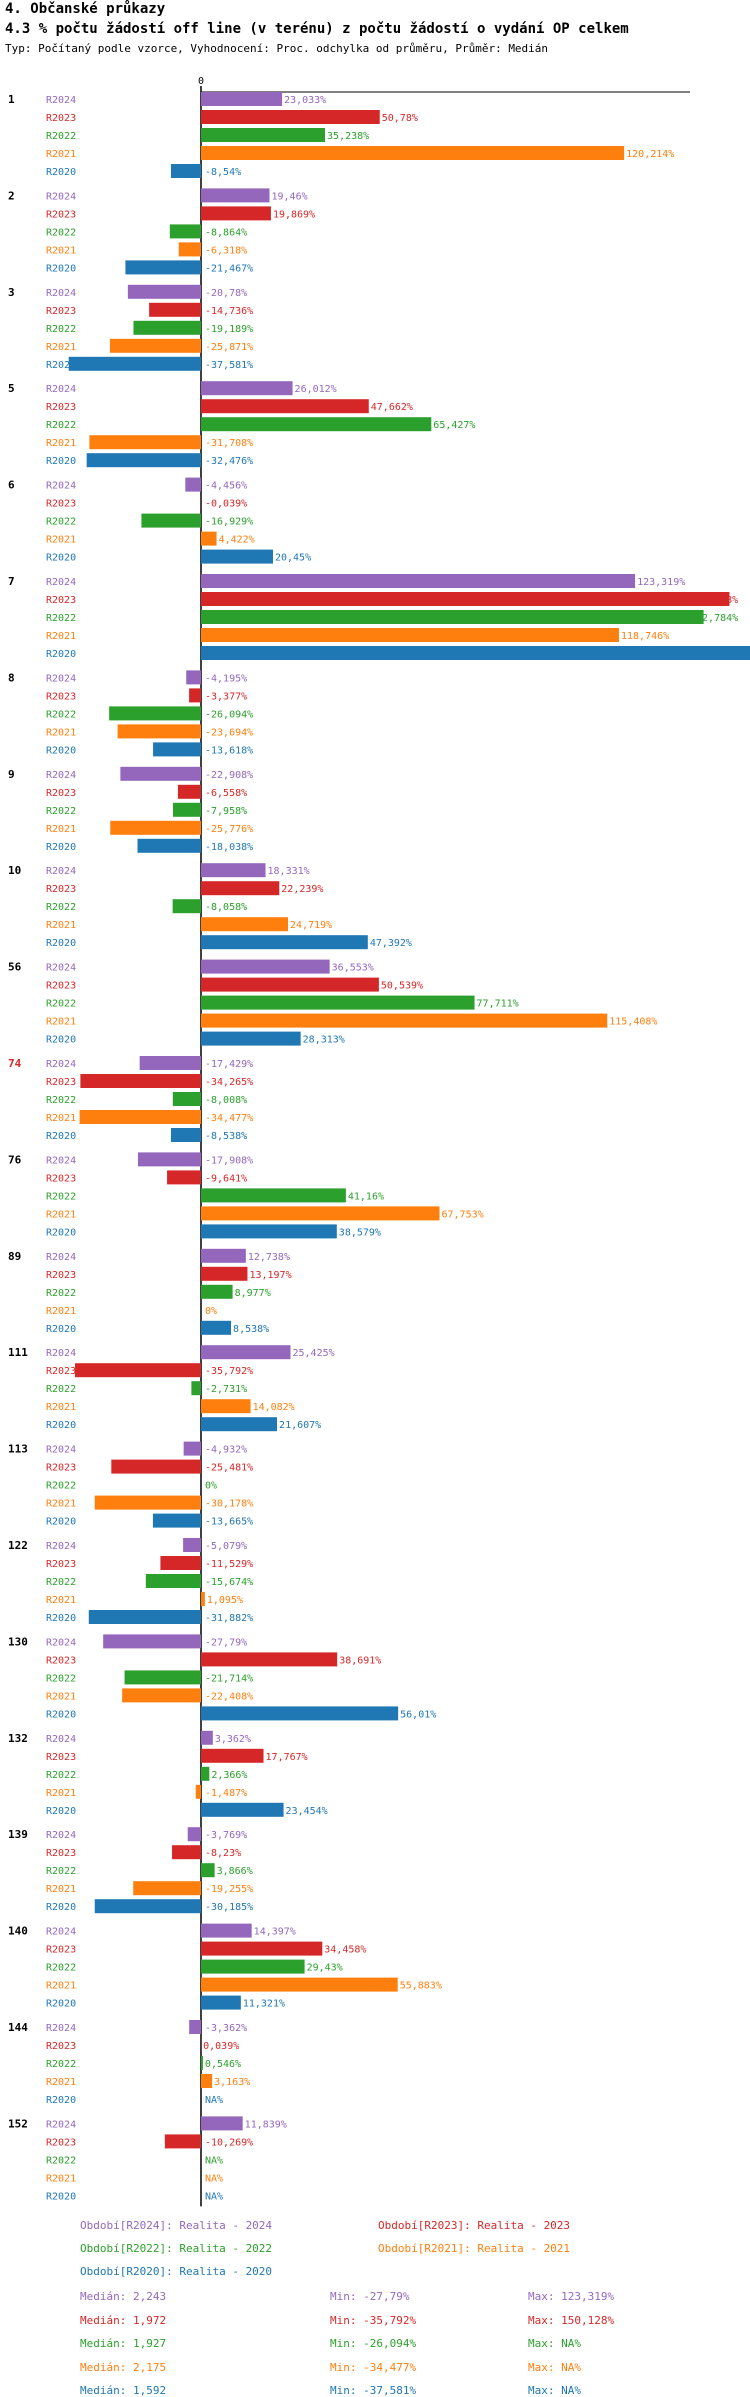 This screenshot has width=750, height=2397. Describe the element at coordinates (226, 696) in the screenshot. I see `data-label: -3,377%` at that location.